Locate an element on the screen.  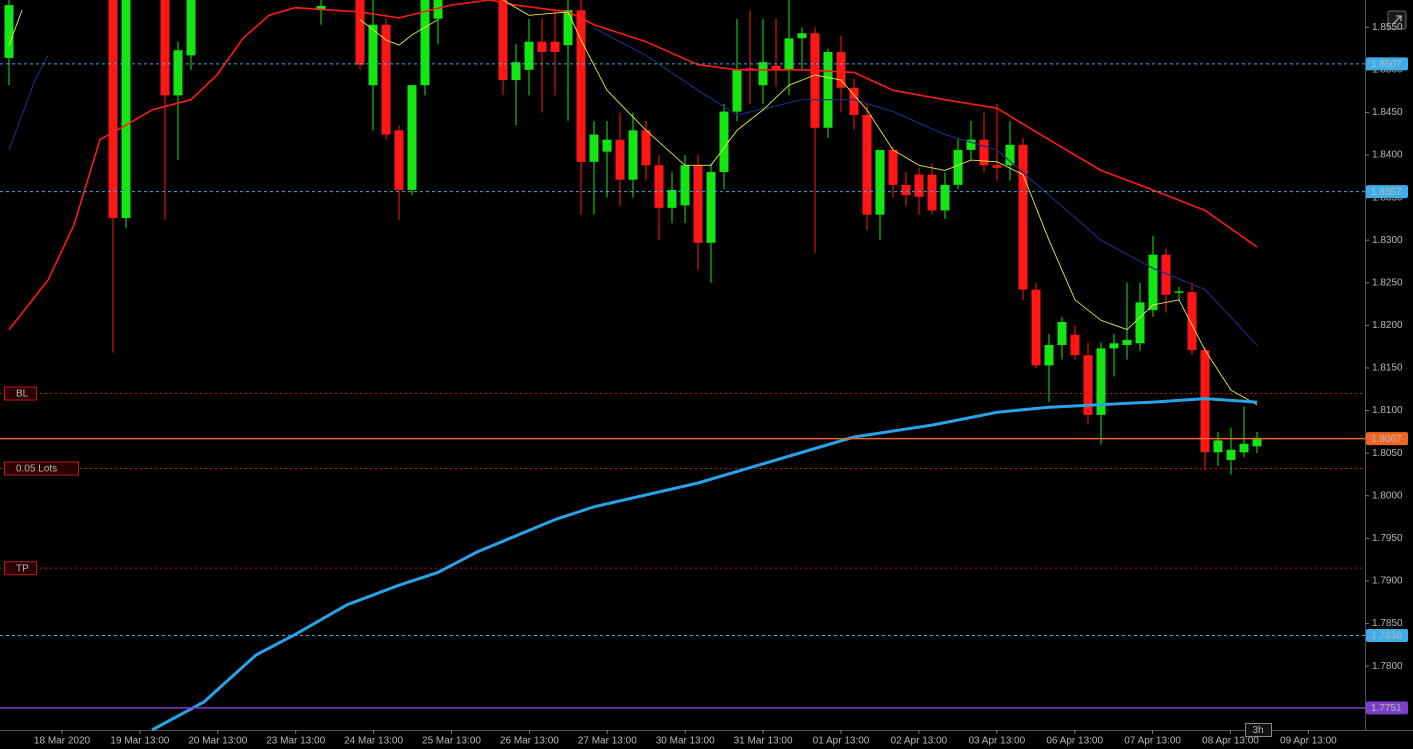
y-tick-label: 1.8150 is located at coordinates (1387, 368).